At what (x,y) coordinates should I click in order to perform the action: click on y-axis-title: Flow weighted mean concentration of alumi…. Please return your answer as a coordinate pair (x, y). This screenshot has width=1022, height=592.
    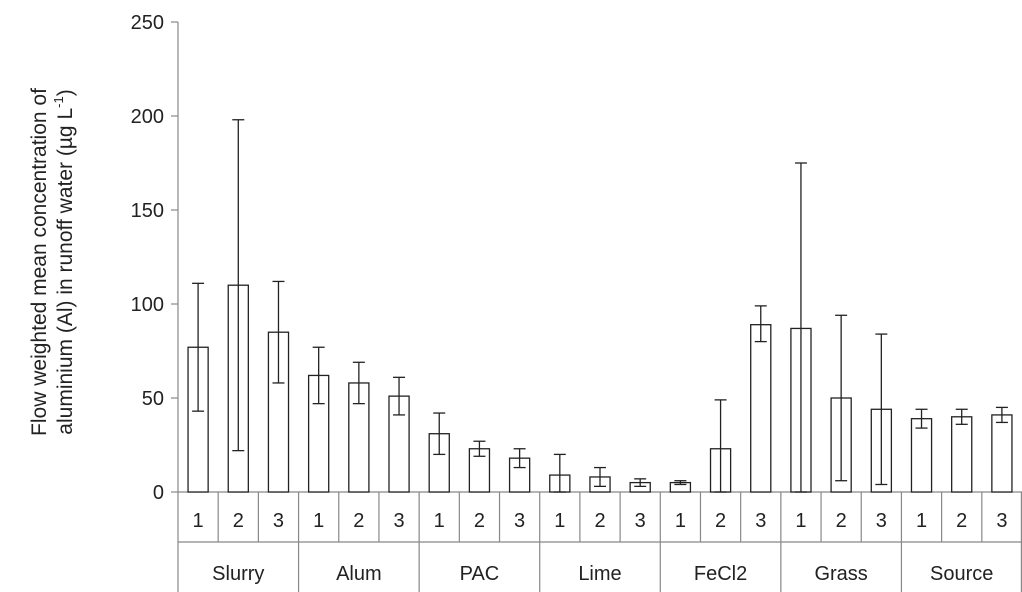
    Looking at the image, I should click on (52, 262).